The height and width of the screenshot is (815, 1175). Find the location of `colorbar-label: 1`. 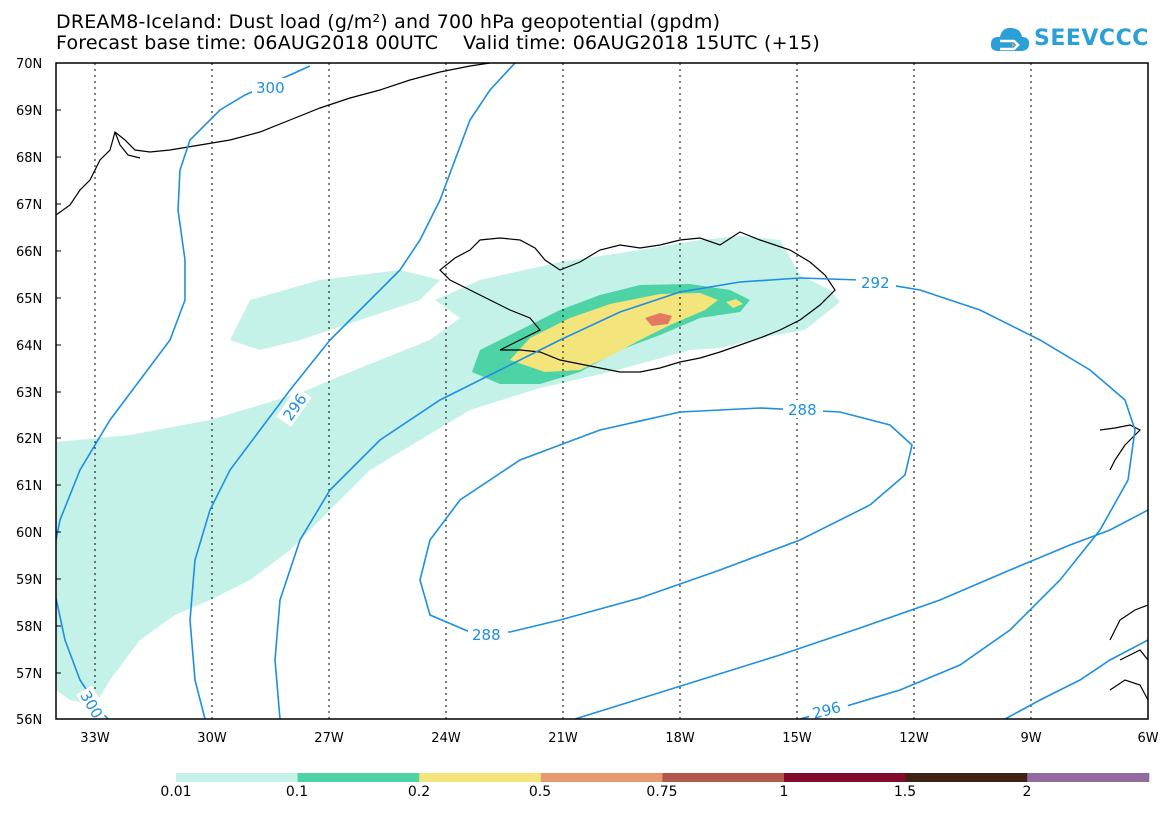

colorbar-label: 1 is located at coordinates (784, 792).